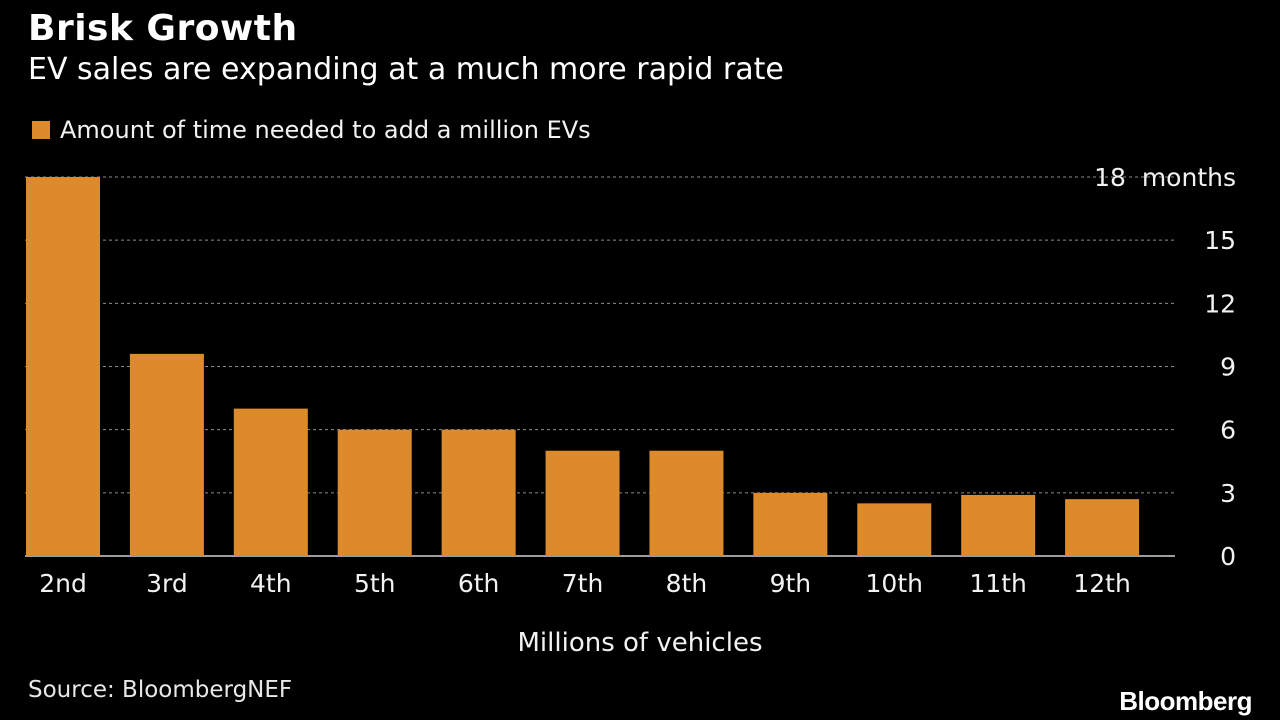 The width and height of the screenshot is (1280, 720). What do you see at coordinates (1228, 430) in the screenshot?
I see `y-tick-label: 6` at bounding box center [1228, 430].